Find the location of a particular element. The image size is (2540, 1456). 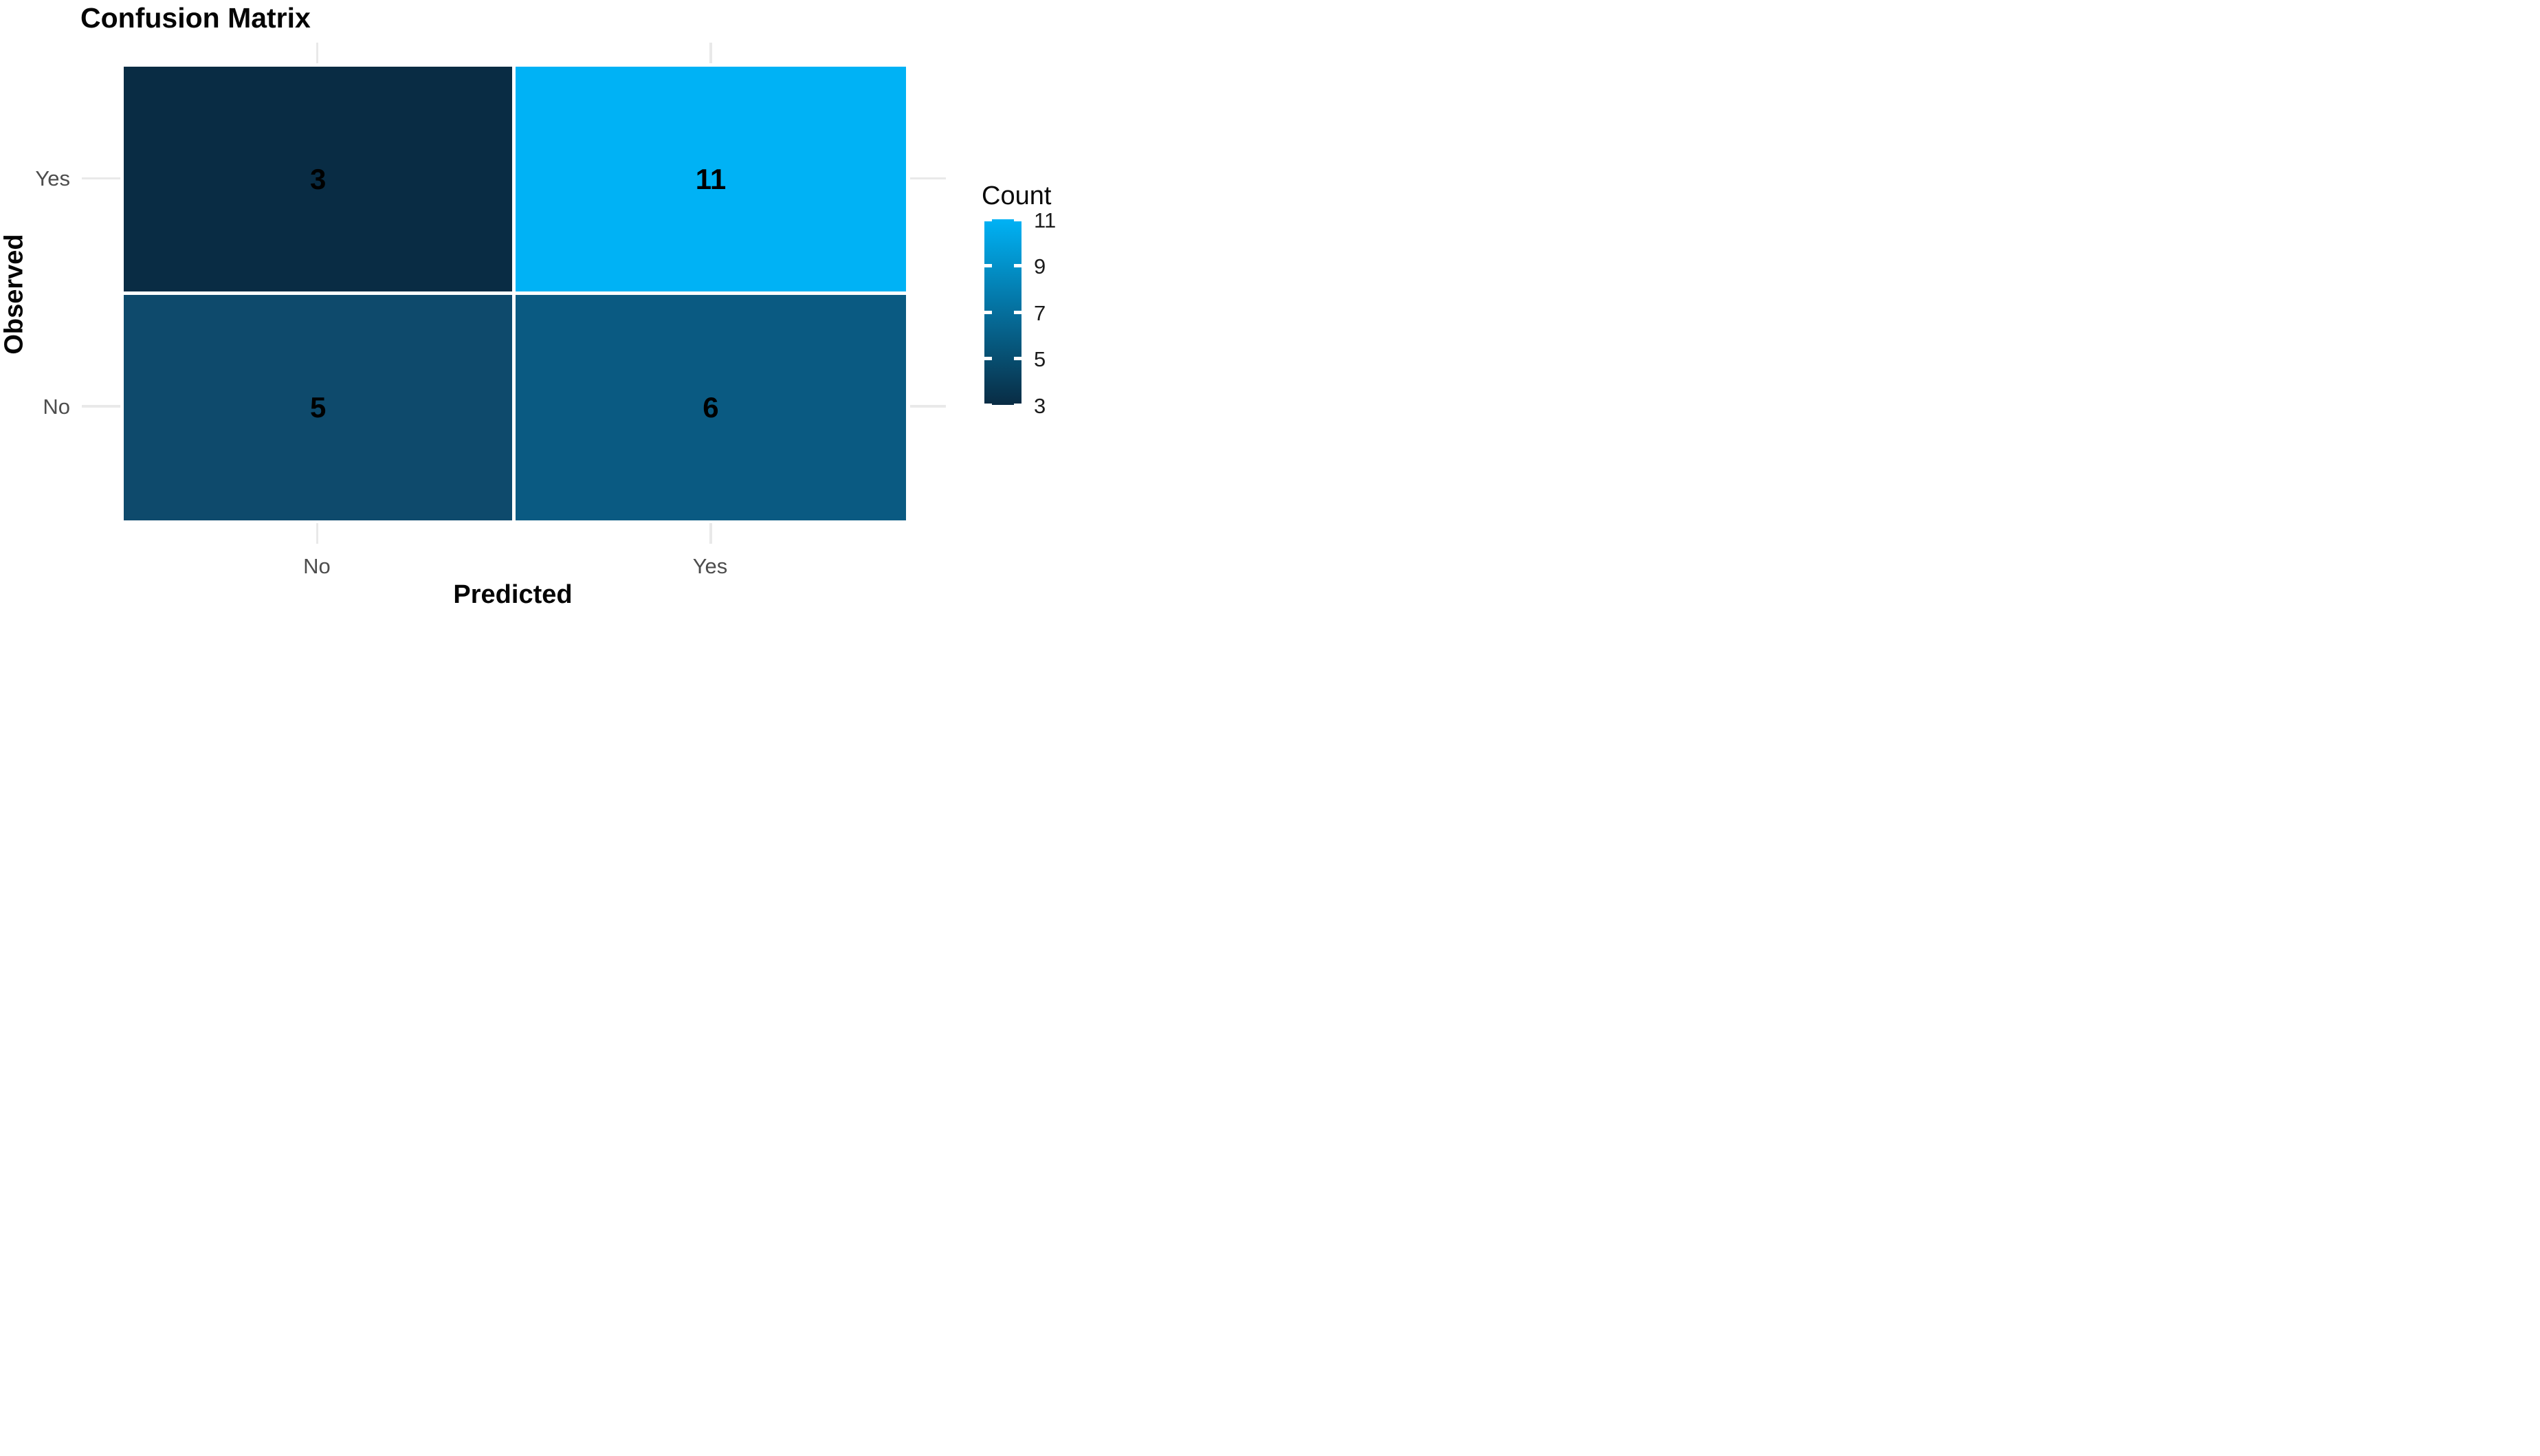

x-axis-tick-bottom-no is located at coordinates (317, 533).